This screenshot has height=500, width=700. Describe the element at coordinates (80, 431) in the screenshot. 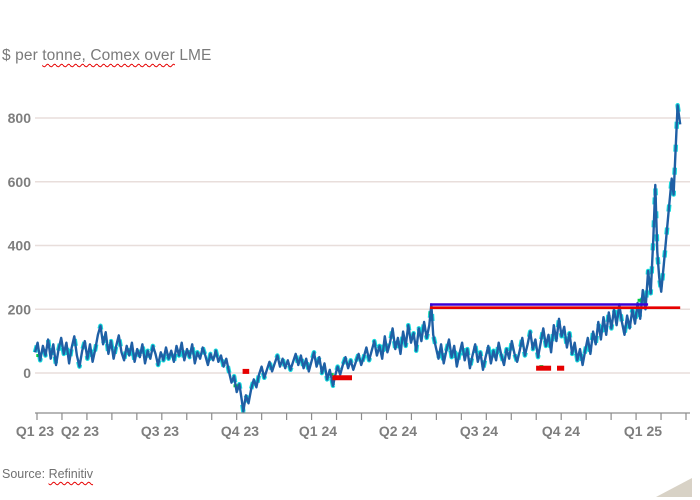

I see `x-tick-label: Q2 23` at that location.